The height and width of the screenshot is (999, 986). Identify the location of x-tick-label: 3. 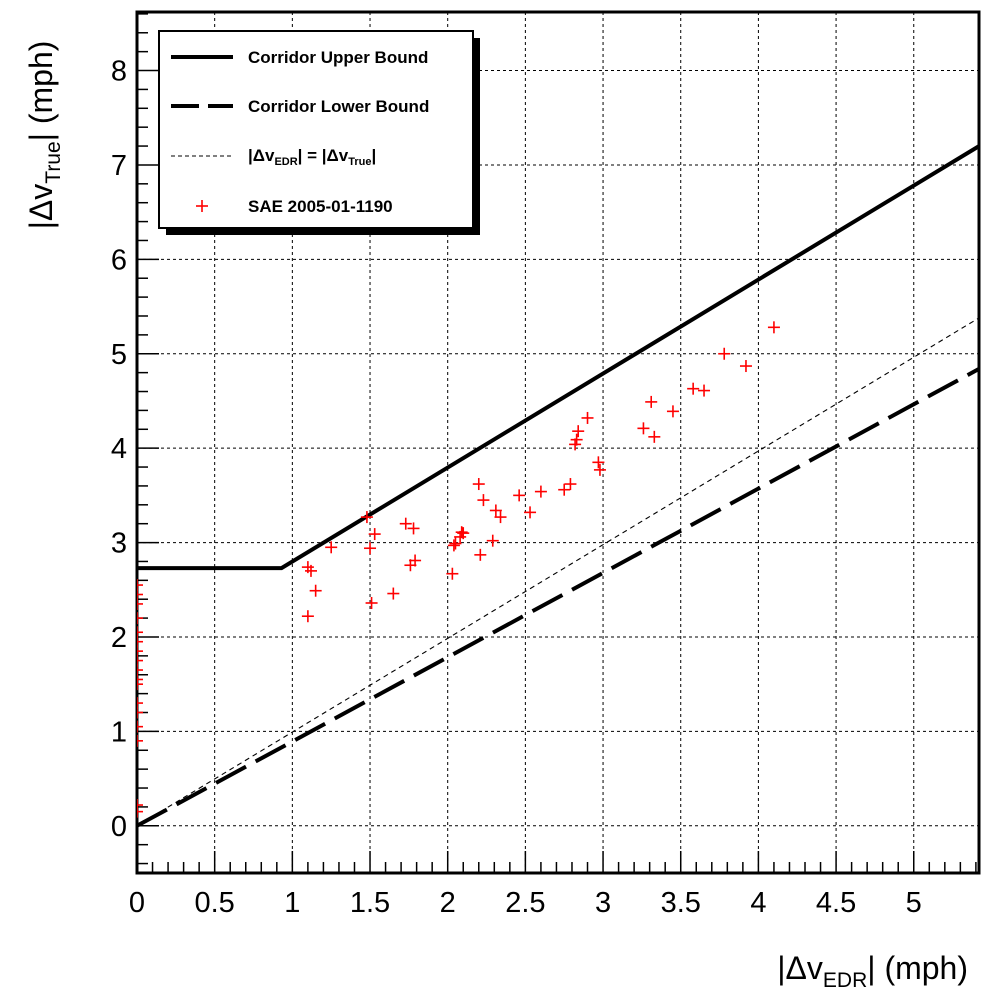
(603, 903).